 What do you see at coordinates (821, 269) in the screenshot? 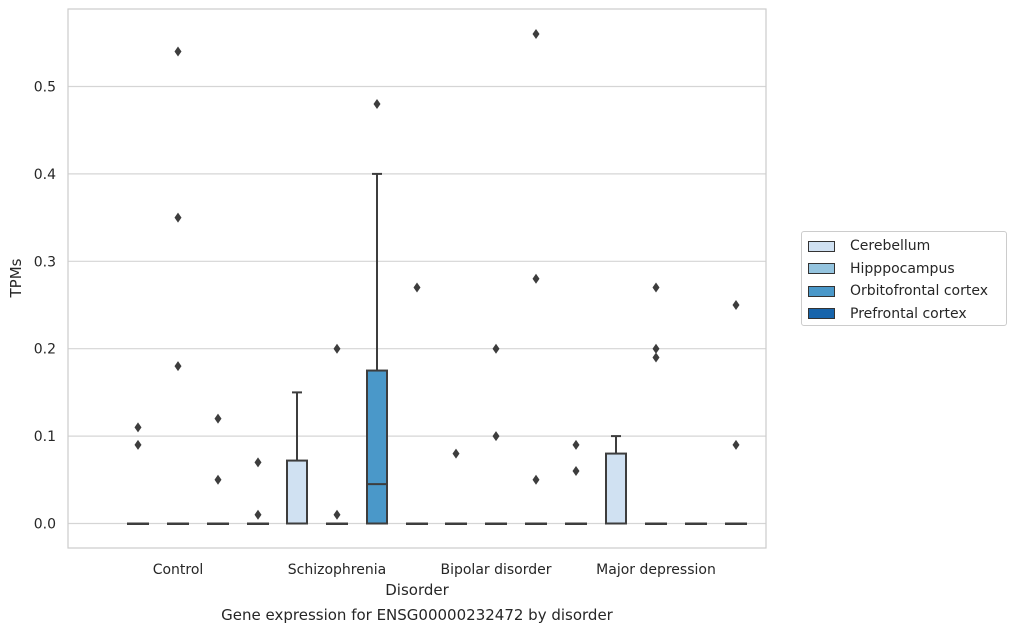
I see `legend-swatch-hippocampus` at bounding box center [821, 269].